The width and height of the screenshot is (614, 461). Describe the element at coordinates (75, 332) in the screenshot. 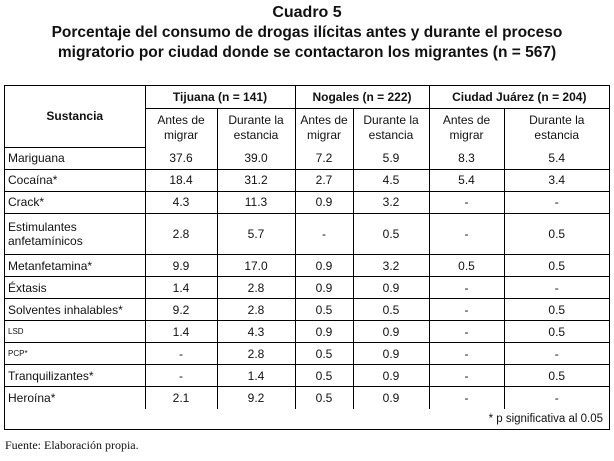

I see `substance-name: LSD` at that location.